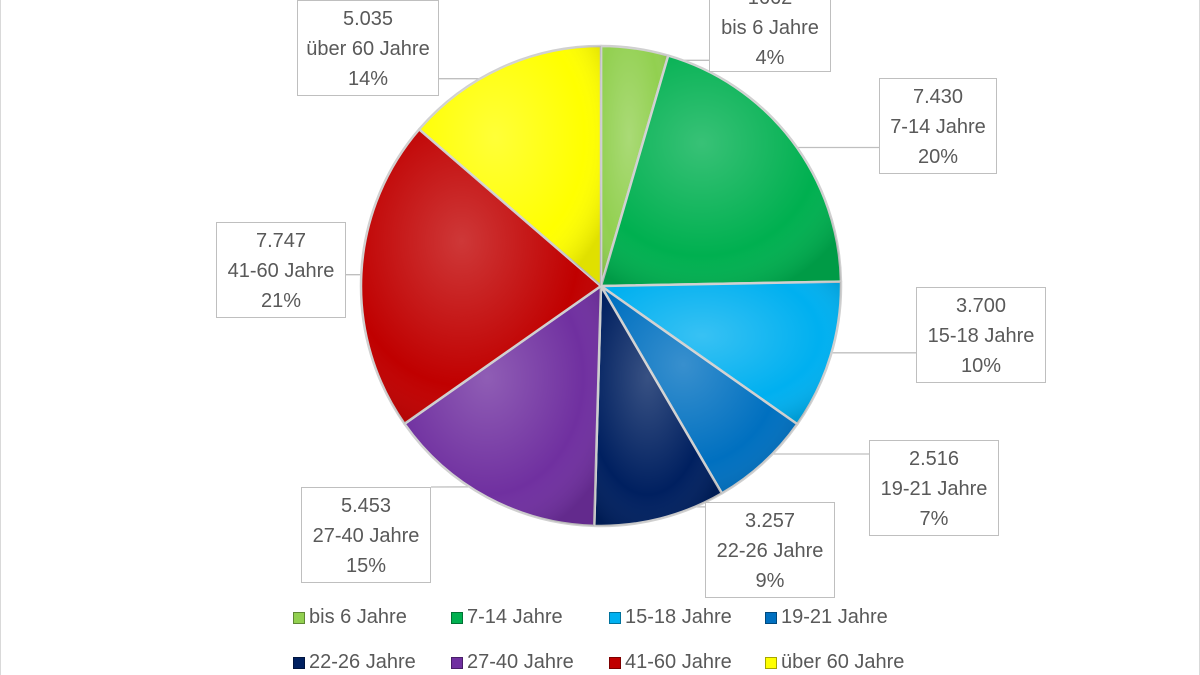 This screenshot has width=1200, height=675. What do you see at coordinates (678, 617) in the screenshot?
I see `legend-label: 15-18 Jahre` at bounding box center [678, 617].